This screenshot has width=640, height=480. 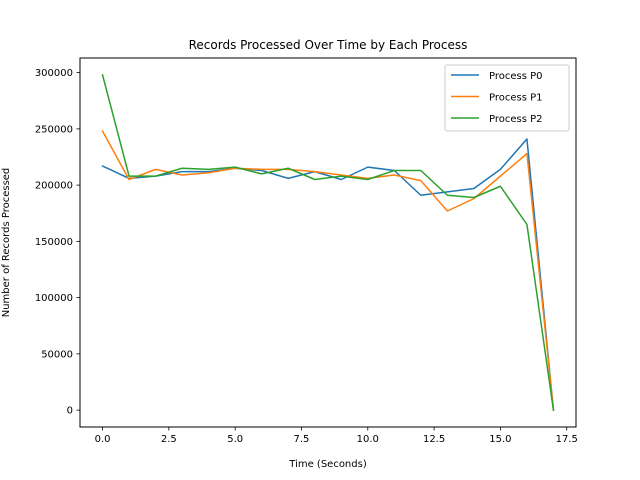 I want to click on x-axis-ticks: 0.0 2.5 5.0 7.5 10.0 12.5 15.0 17.5, so click(x=336, y=436).